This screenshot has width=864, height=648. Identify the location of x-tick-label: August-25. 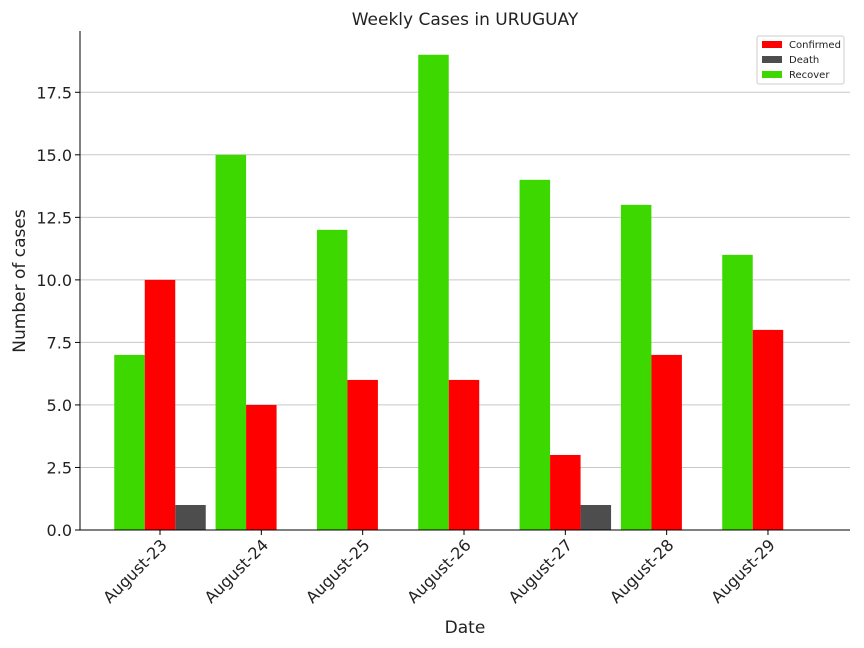
(338, 571).